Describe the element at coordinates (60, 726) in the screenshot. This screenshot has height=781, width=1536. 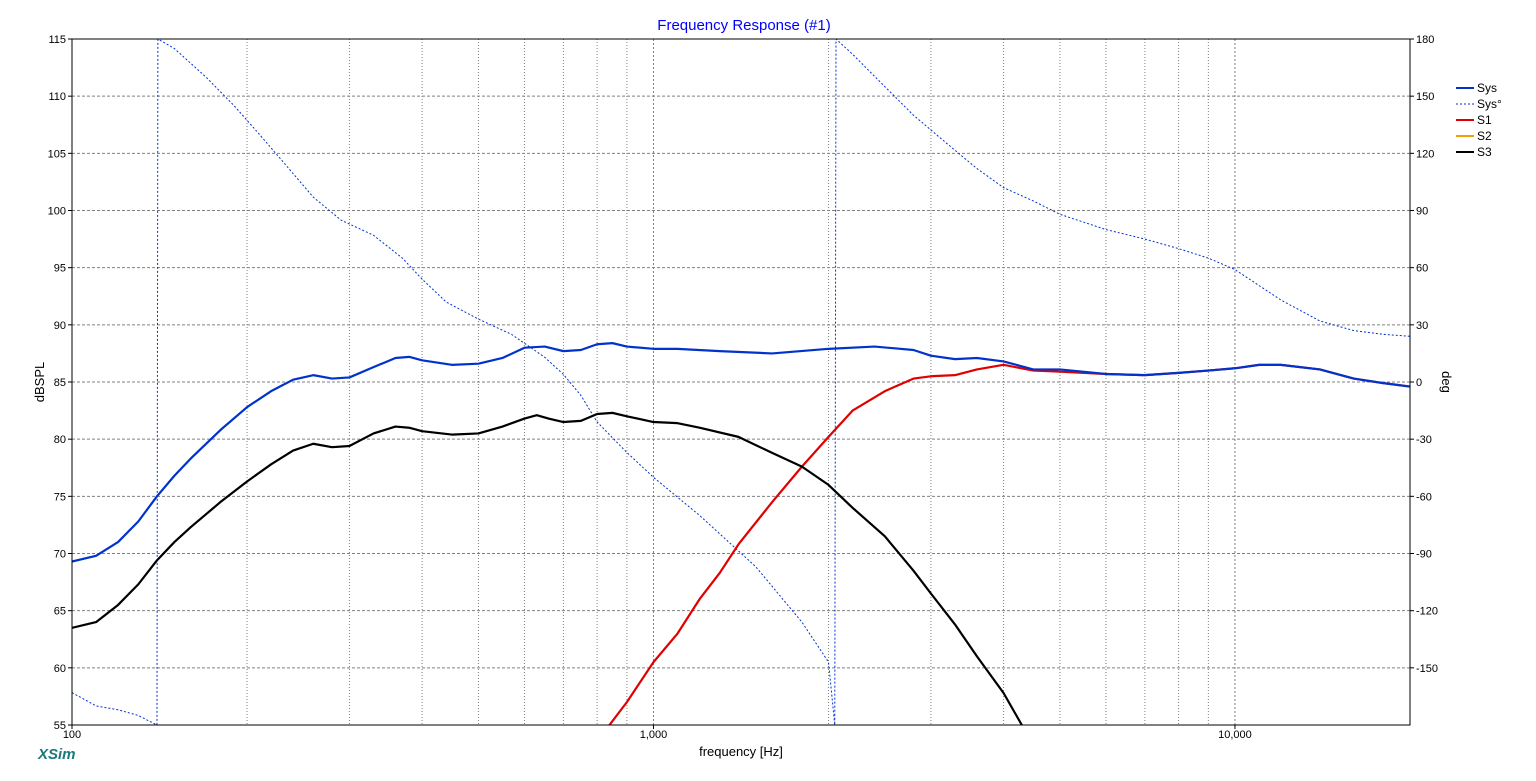
I see `y-tick-label: 55` at that location.